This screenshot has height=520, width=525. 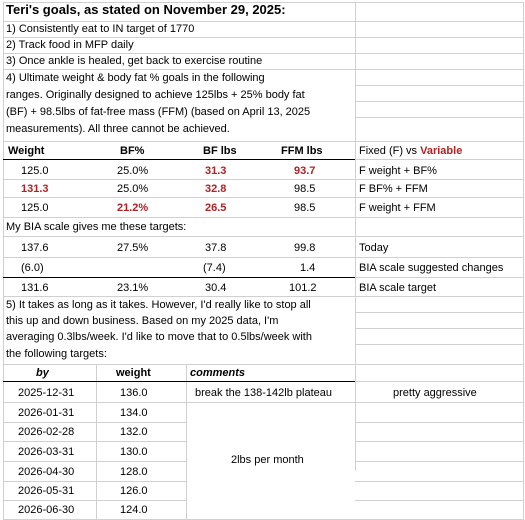 What do you see at coordinates (26, 151) in the screenshot?
I see `header-weight: Weight` at bounding box center [26, 151].